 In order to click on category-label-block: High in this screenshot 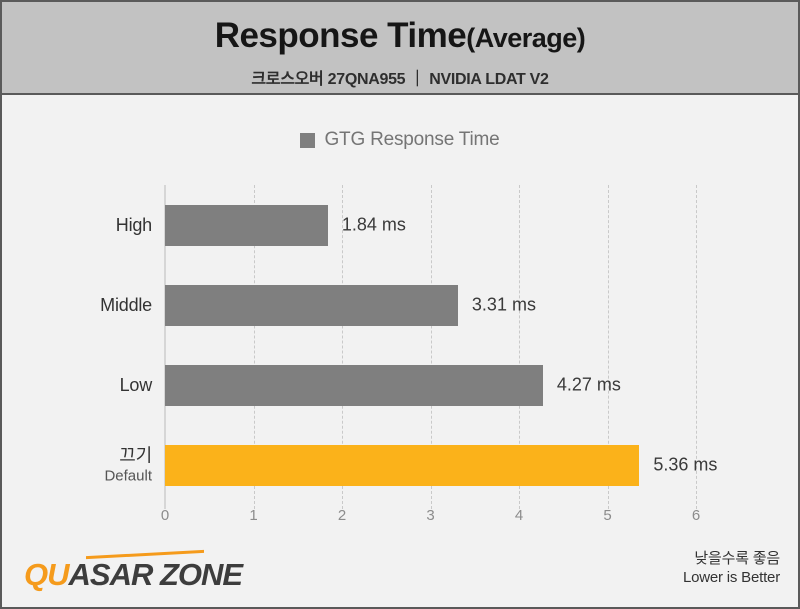, I will do `click(77, 225)`.